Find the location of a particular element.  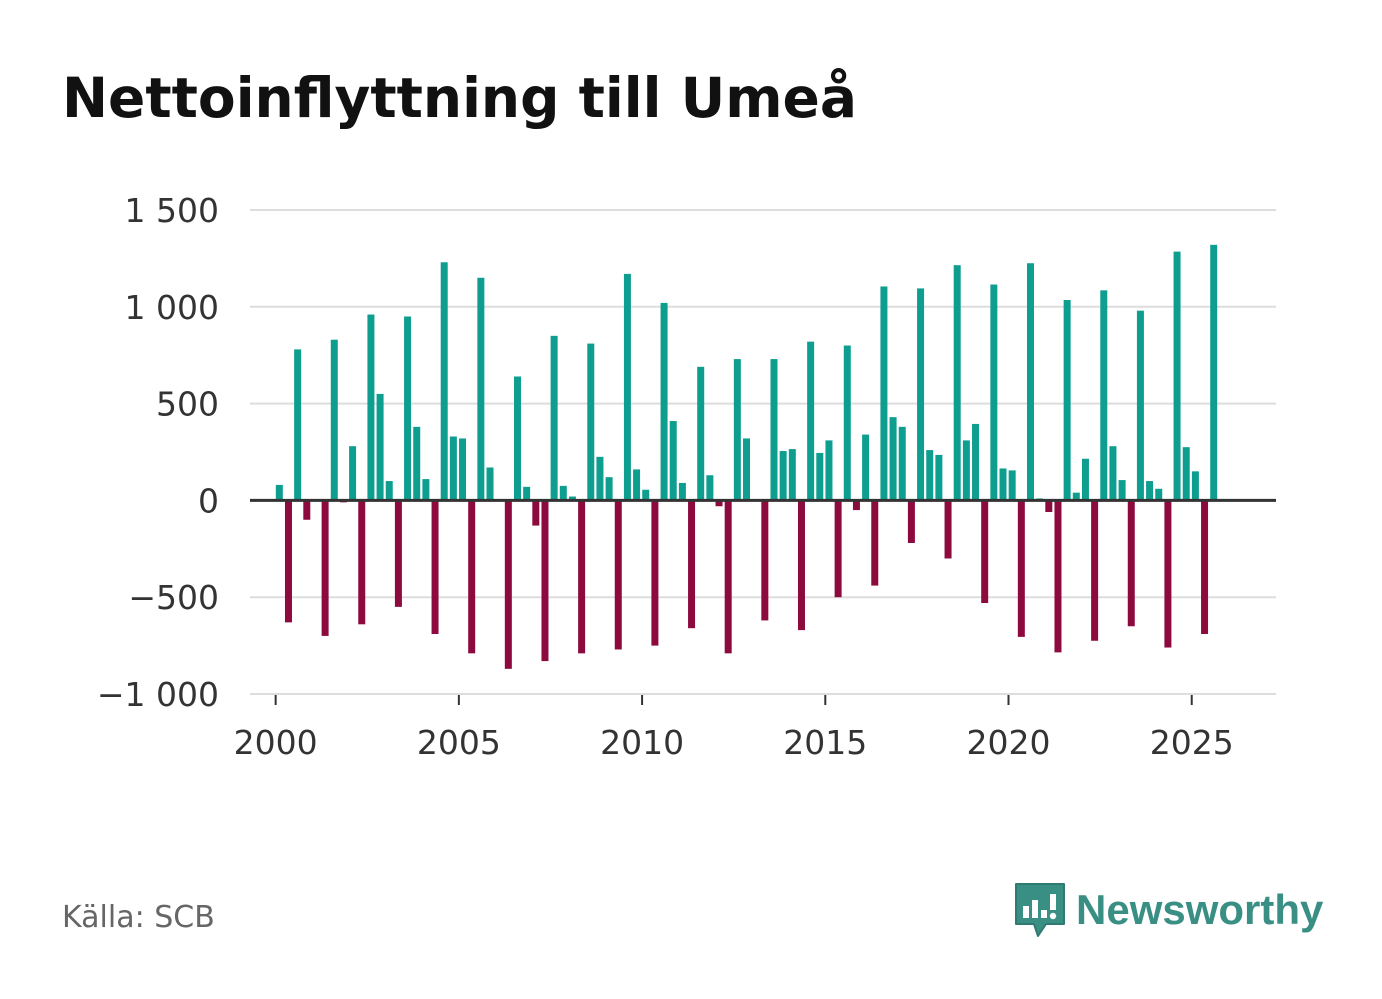

x-tick-label: 2000 is located at coordinates (276, 742).